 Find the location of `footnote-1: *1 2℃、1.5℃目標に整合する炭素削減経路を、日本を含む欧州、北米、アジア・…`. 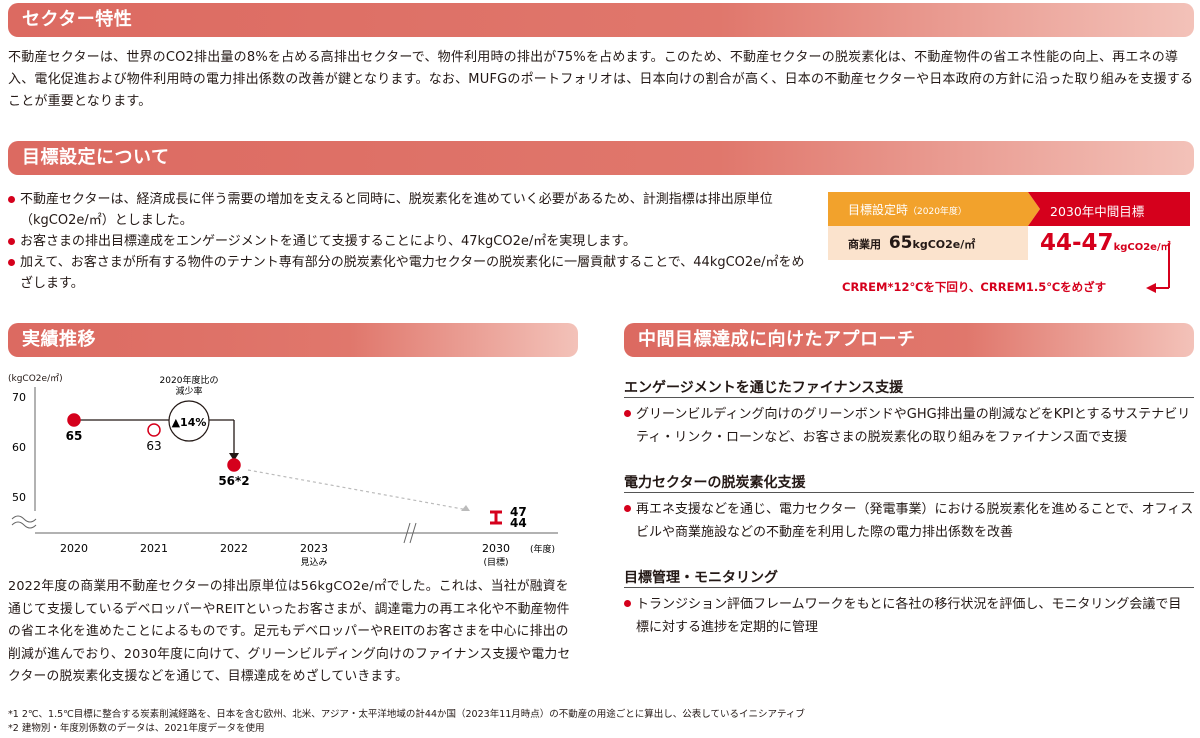

footnote-1: *1 2℃、1.5℃目標に整合する炭素削減経路を、日本を含む欧州、北米、アジア・… is located at coordinates (406, 714).